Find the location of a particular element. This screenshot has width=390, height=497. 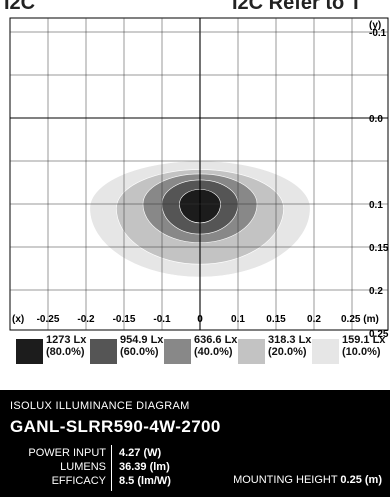

x-tick-label: -0.15 is located at coordinates (124, 319).